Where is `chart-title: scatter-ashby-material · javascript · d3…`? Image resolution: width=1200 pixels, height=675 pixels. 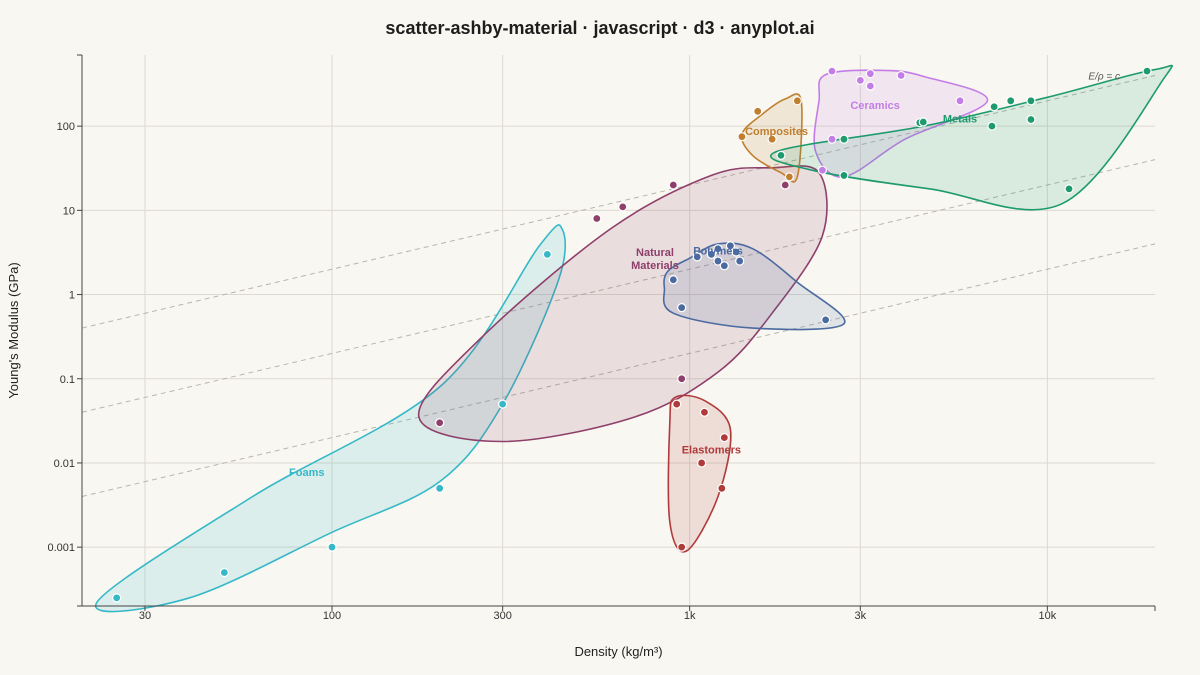 chart-title: scatter-ashby-material · javascript · d3… is located at coordinates (600, 28).